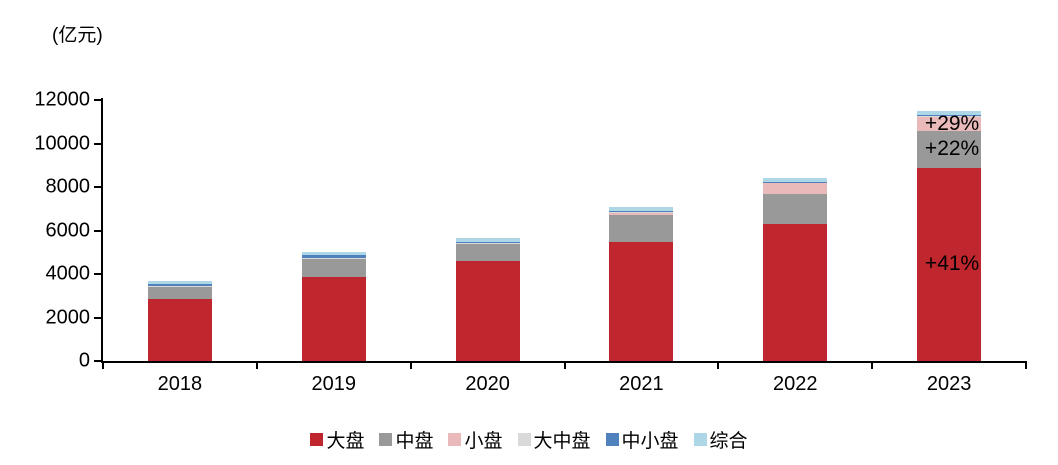 The height and width of the screenshot is (465, 1058). I want to click on legend: 大盘 中盘 小盘 大中盘 中小盘 综合, so click(529, 439).